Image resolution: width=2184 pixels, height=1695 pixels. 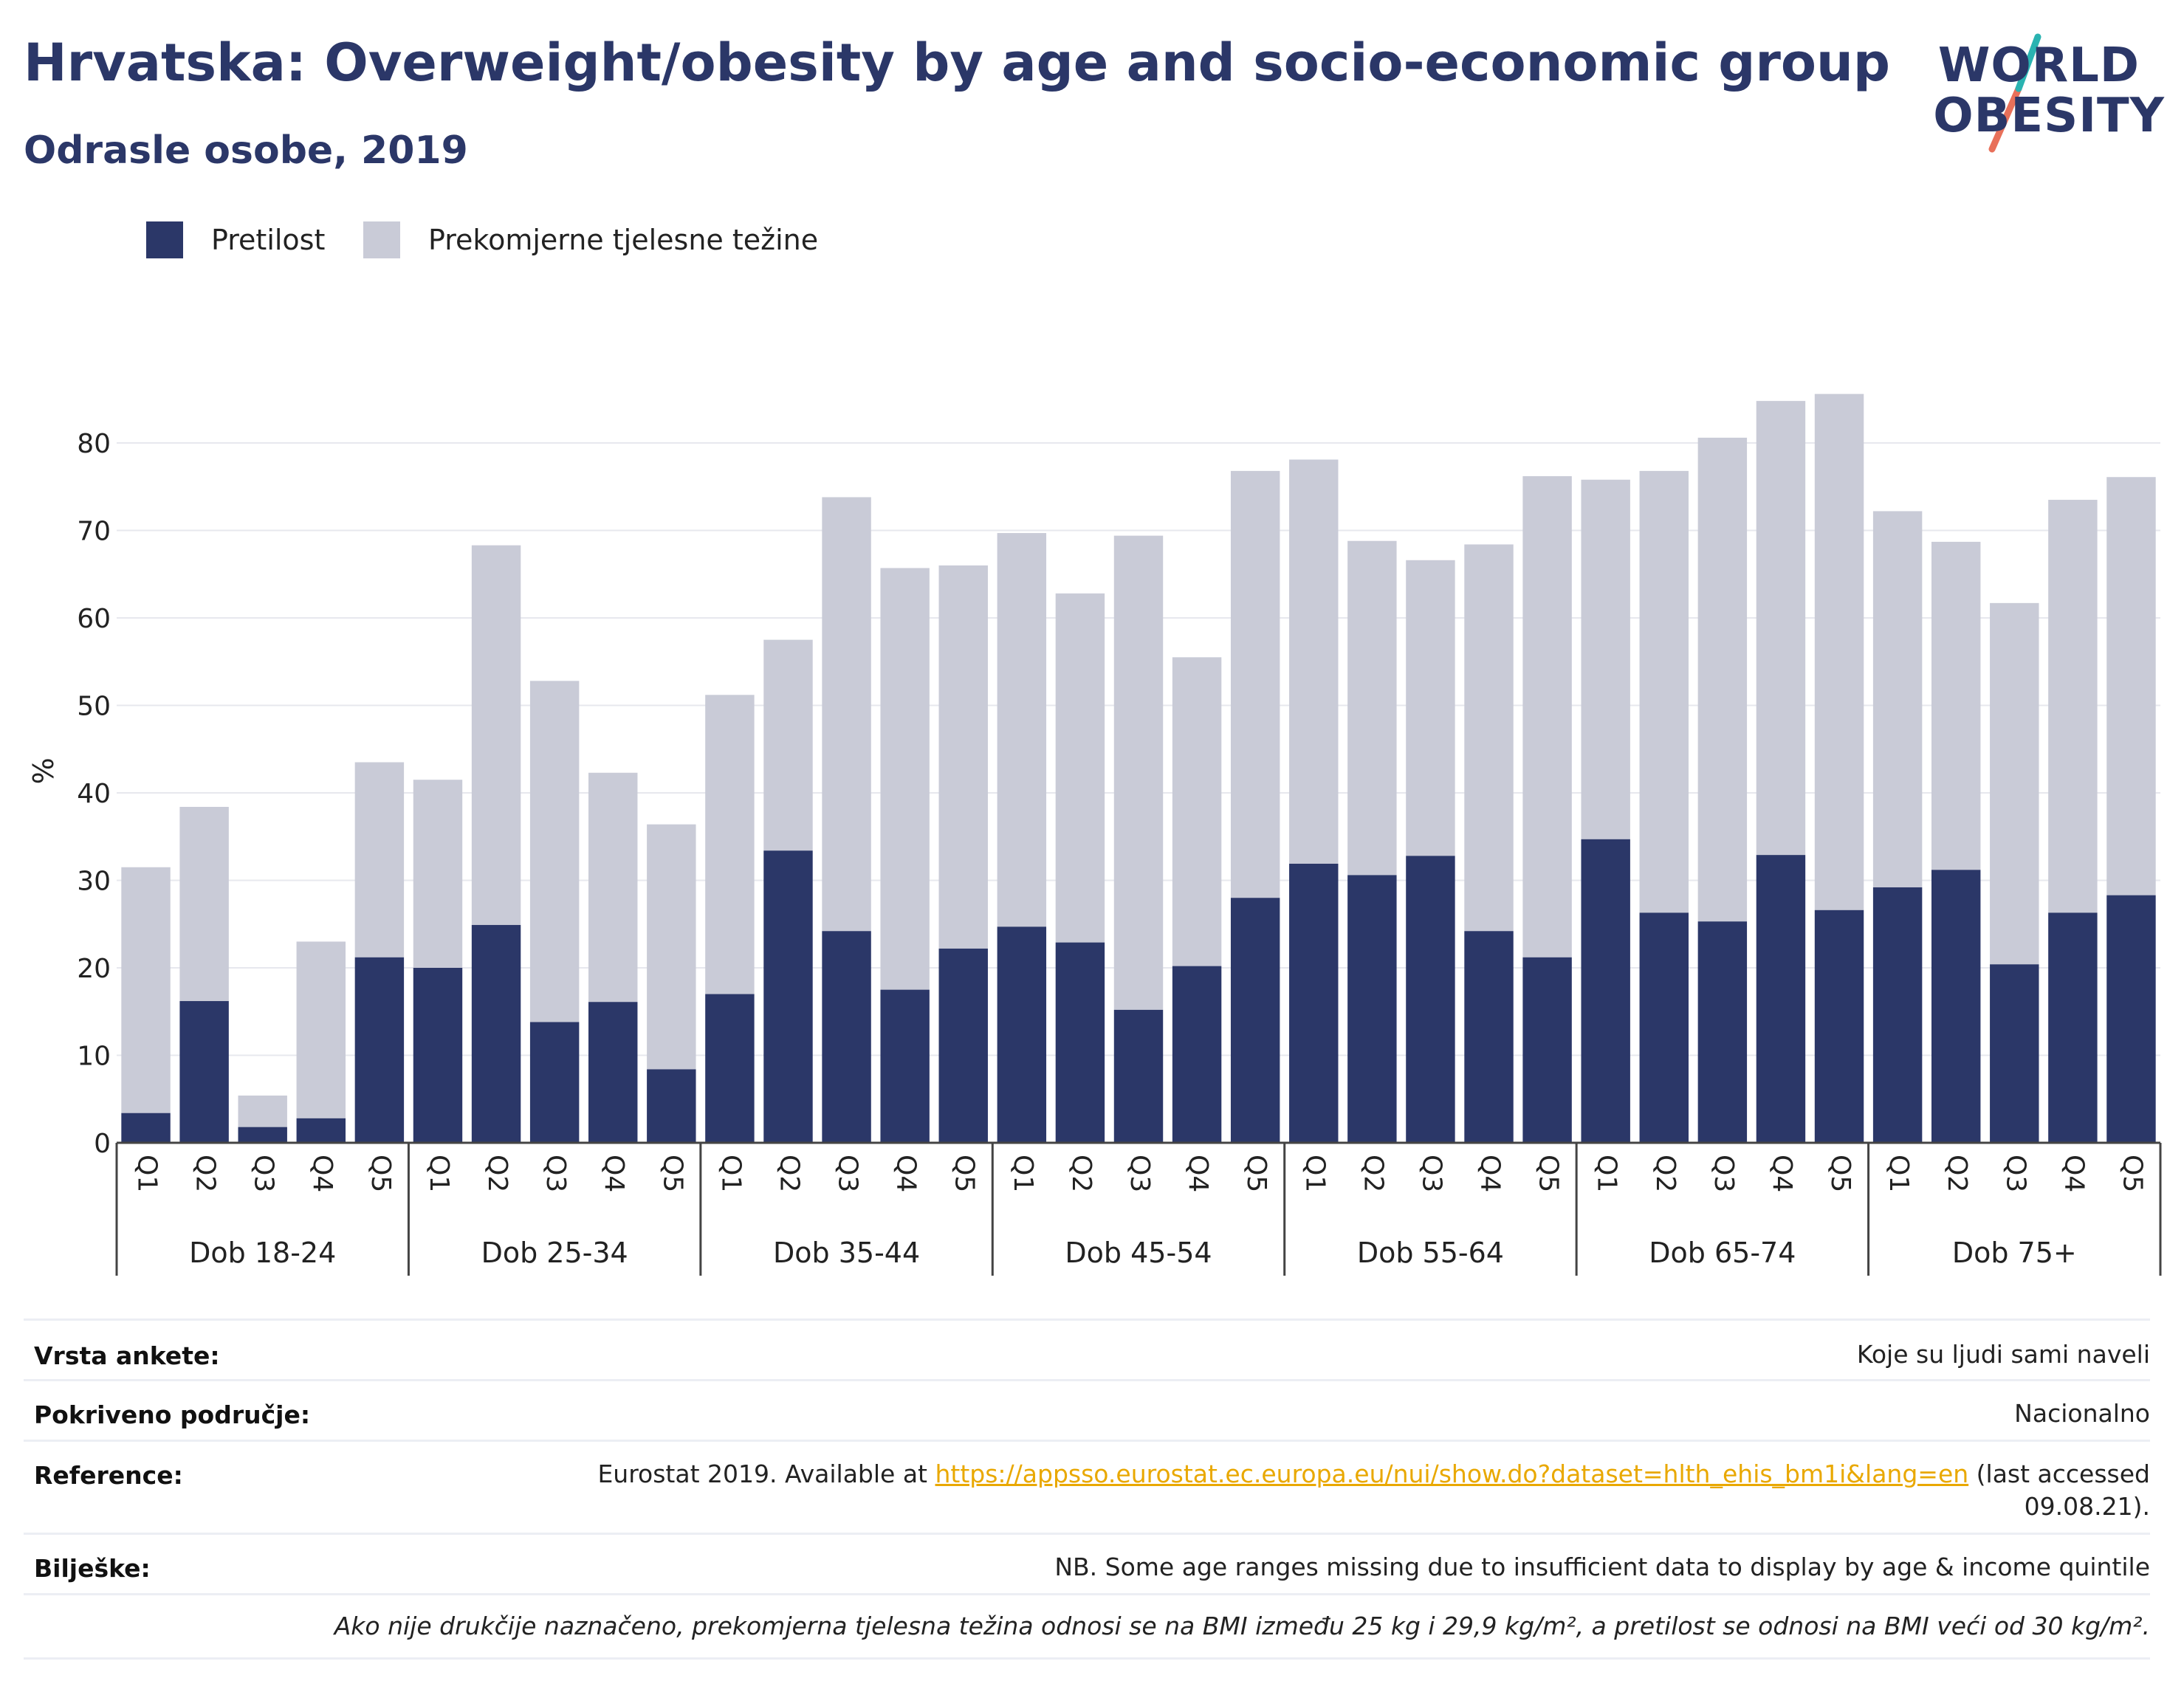 I want to click on legend-item-obesity: Pretilost, so click(x=236, y=240).